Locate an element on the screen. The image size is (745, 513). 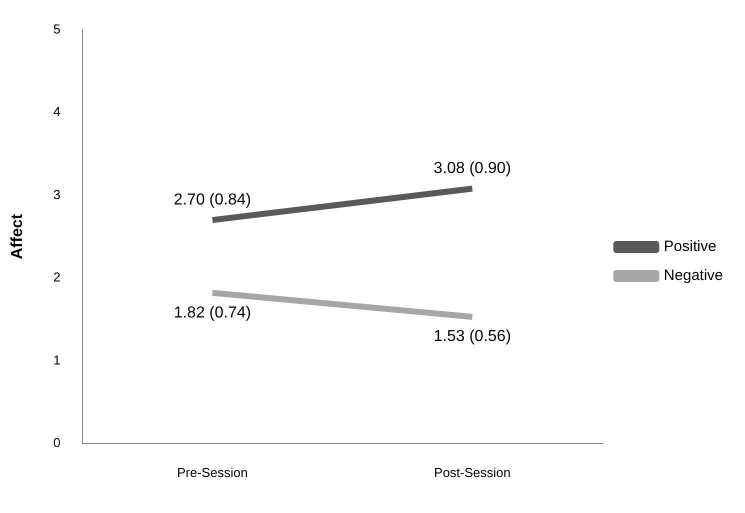
y-tick-label: 2 is located at coordinates (56, 277).